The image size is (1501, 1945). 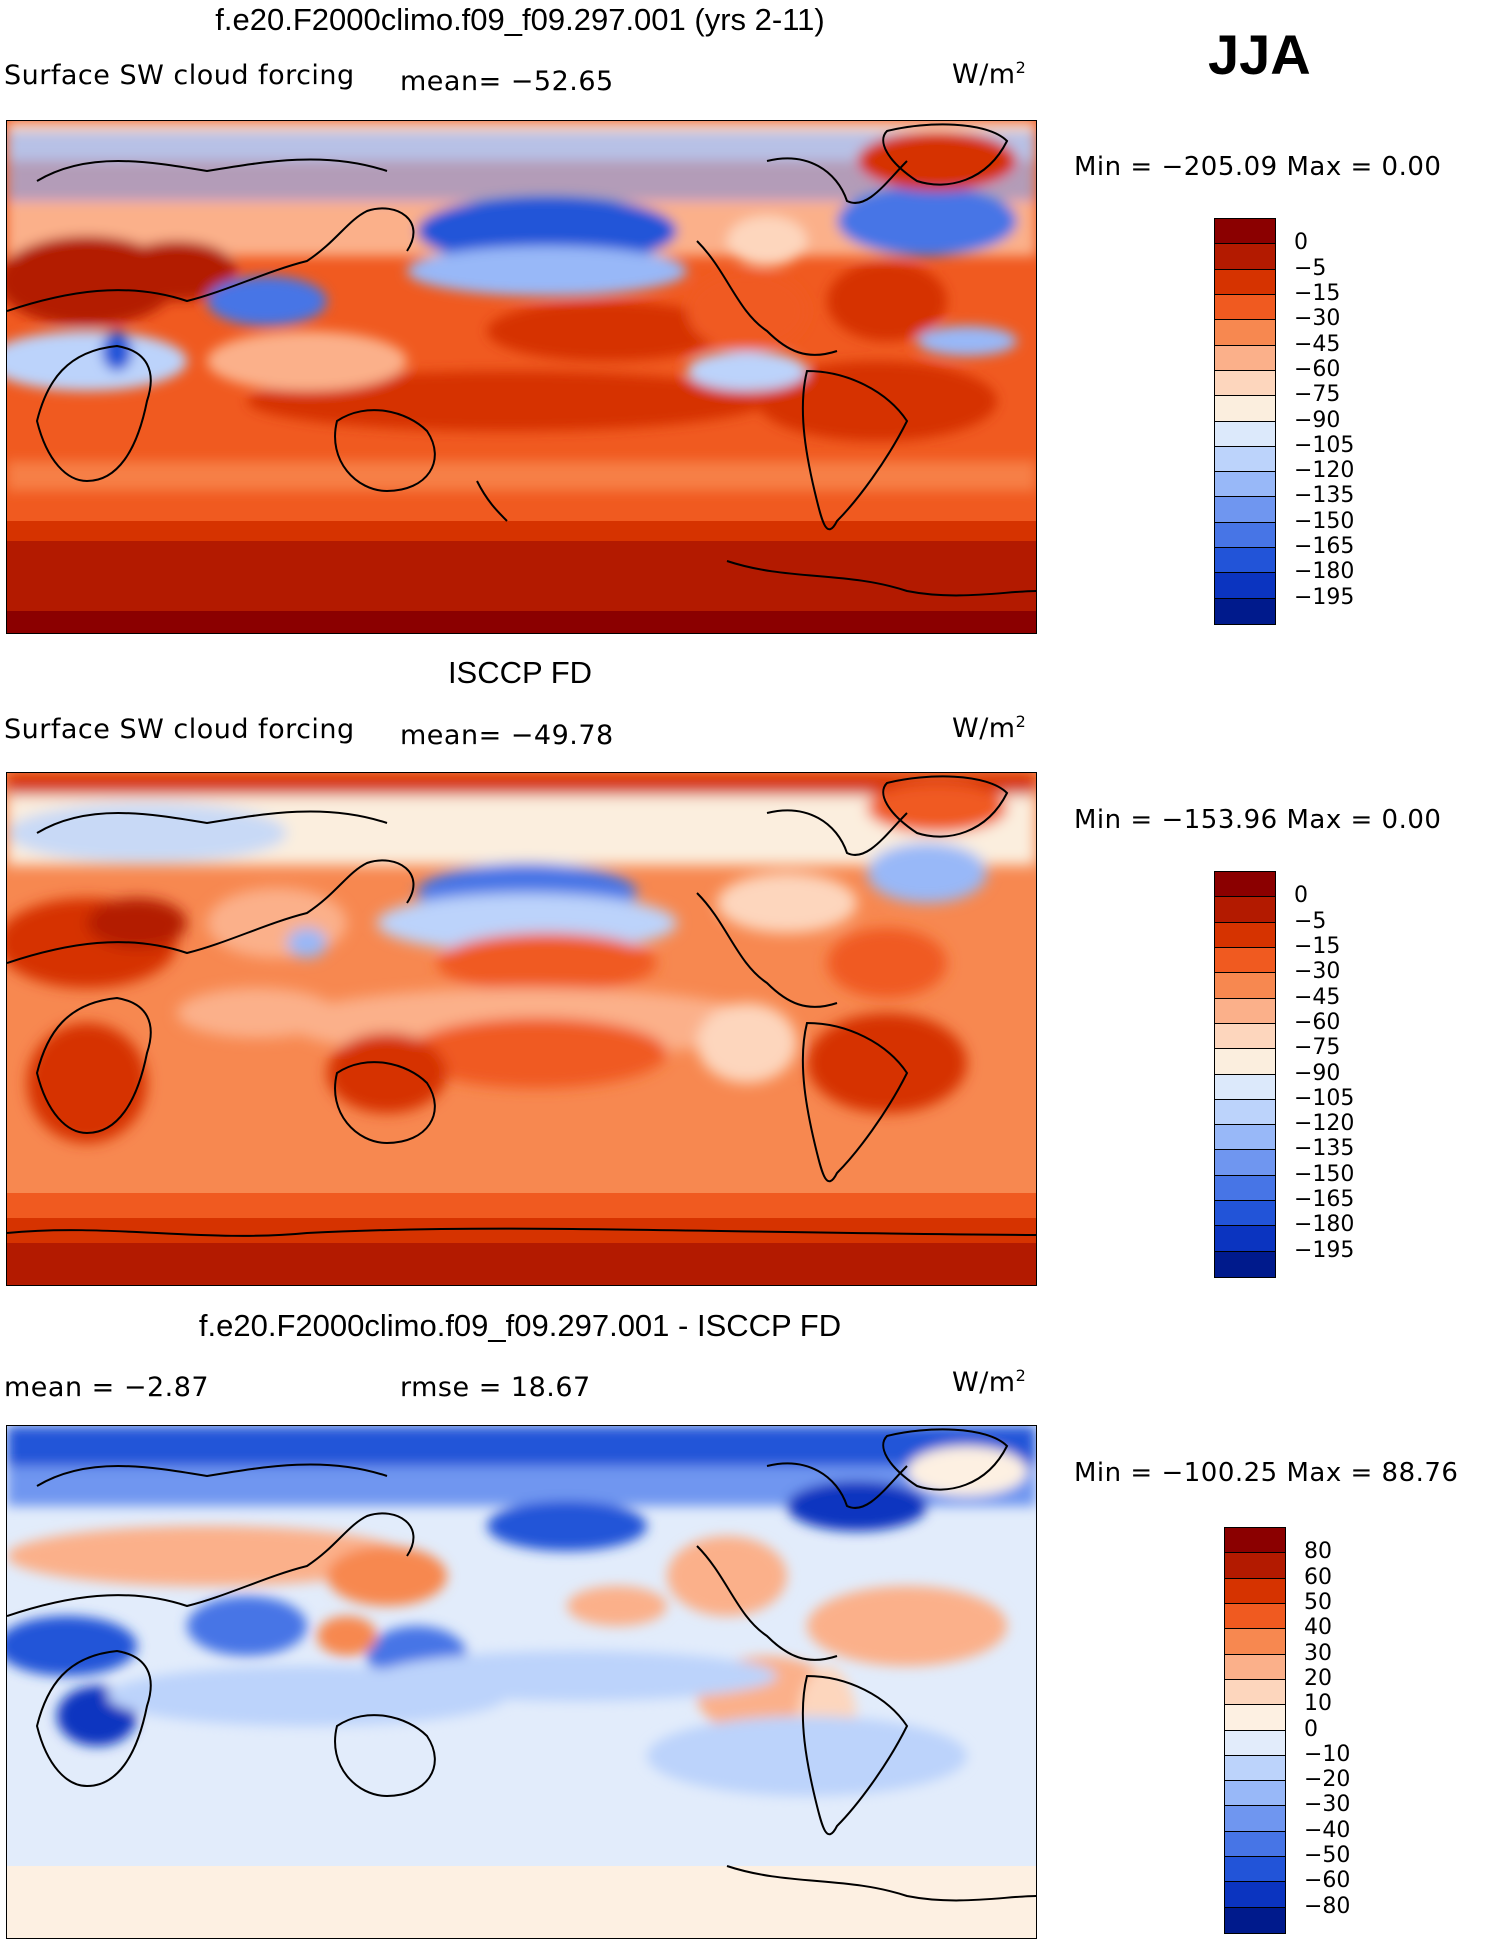 I want to click on panel-3-minmax: Min = −100.25 Max = 88.76, so click(x=1266, y=1473).